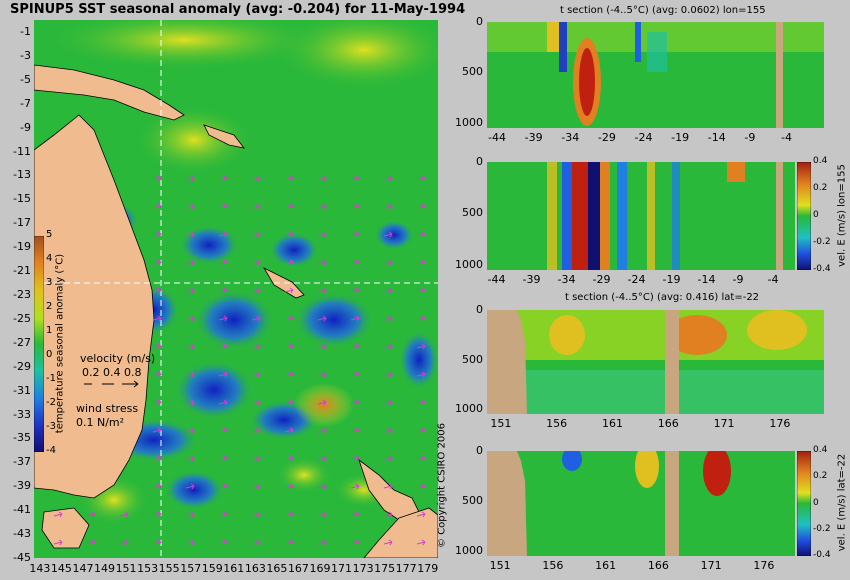 The image size is (850, 580). I want to click on wind-legend-value: 0.1 N/m², so click(100, 422).